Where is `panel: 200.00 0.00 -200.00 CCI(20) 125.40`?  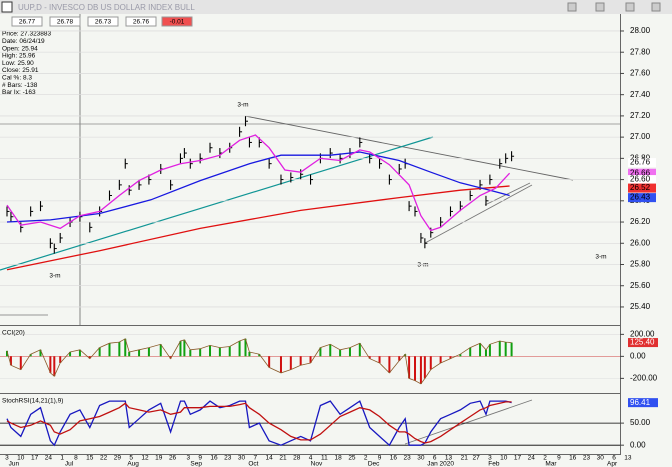 panel: 200.00 0.00 -200.00 CCI(20) 125.40 is located at coordinates (329, 357).